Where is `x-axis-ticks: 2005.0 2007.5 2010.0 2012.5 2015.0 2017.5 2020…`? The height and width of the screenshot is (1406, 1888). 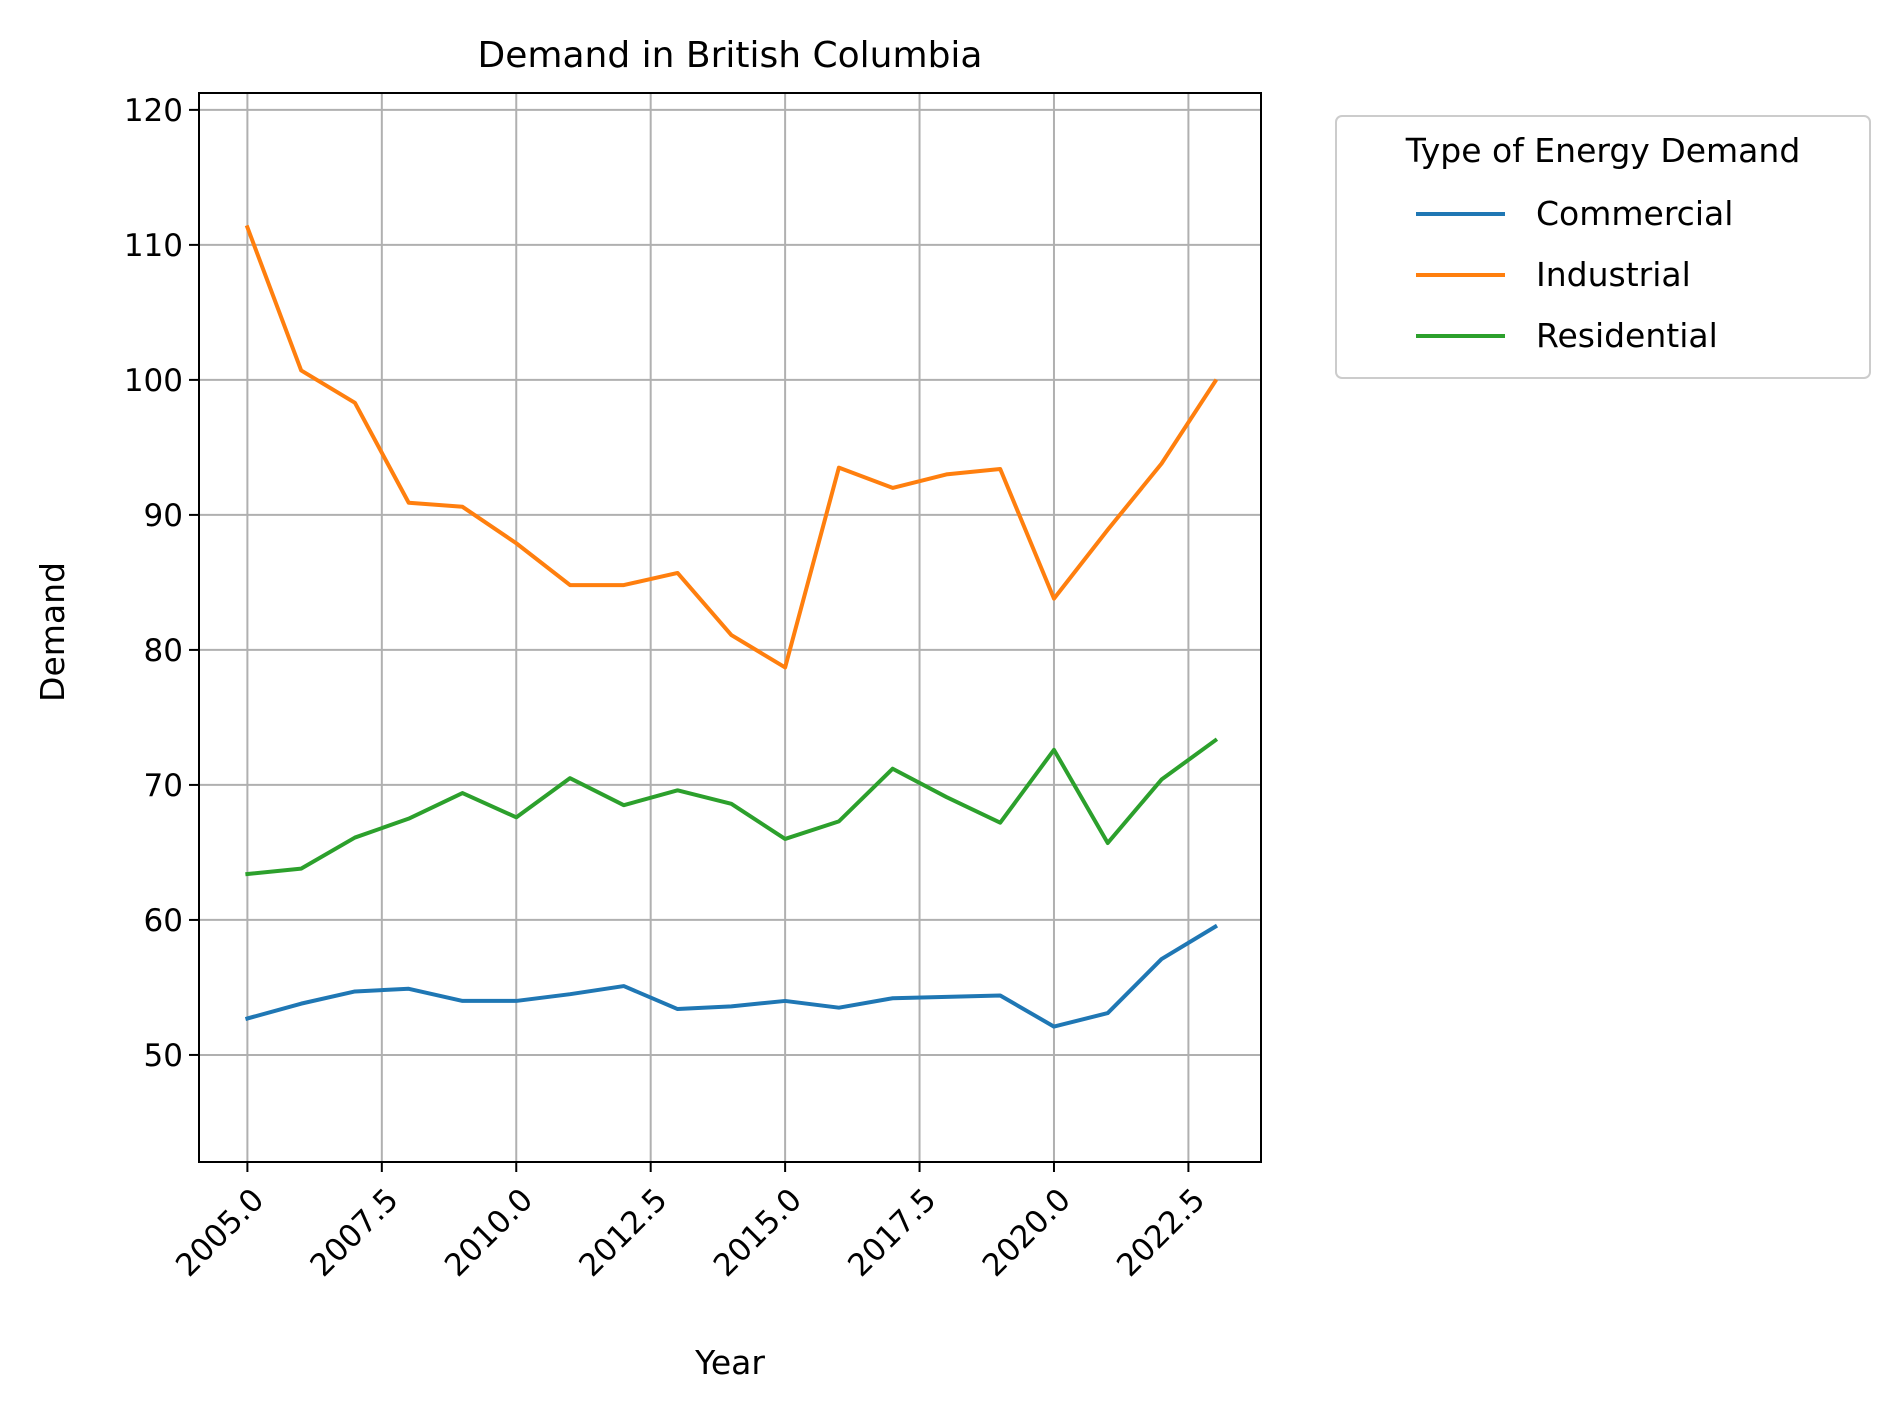 x-axis-ticks: 2005.0 2007.5 2010.0 2012.5 2015.0 2017.5 2020… is located at coordinates (690, 1223).